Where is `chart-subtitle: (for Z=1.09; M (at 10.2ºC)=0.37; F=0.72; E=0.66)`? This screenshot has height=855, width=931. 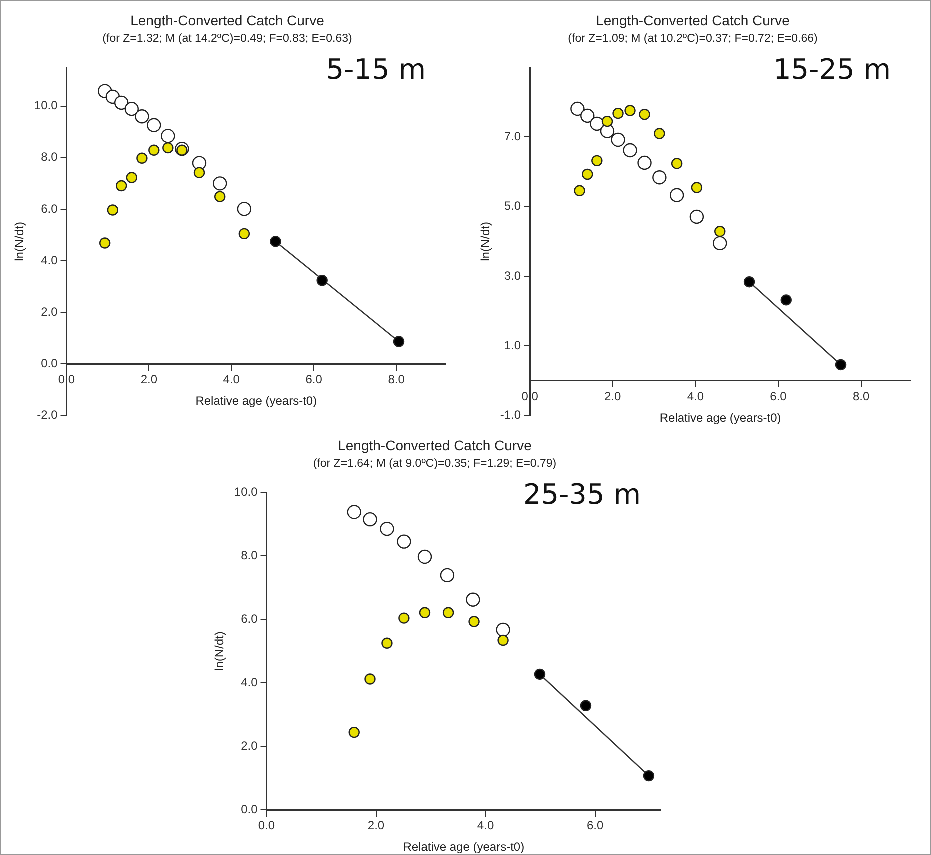
chart-subtitle: (for Z=1.09; M (at 10.2ºC)=0.37; F=0.72; E=0.66) is located at coordinates (693, 38).